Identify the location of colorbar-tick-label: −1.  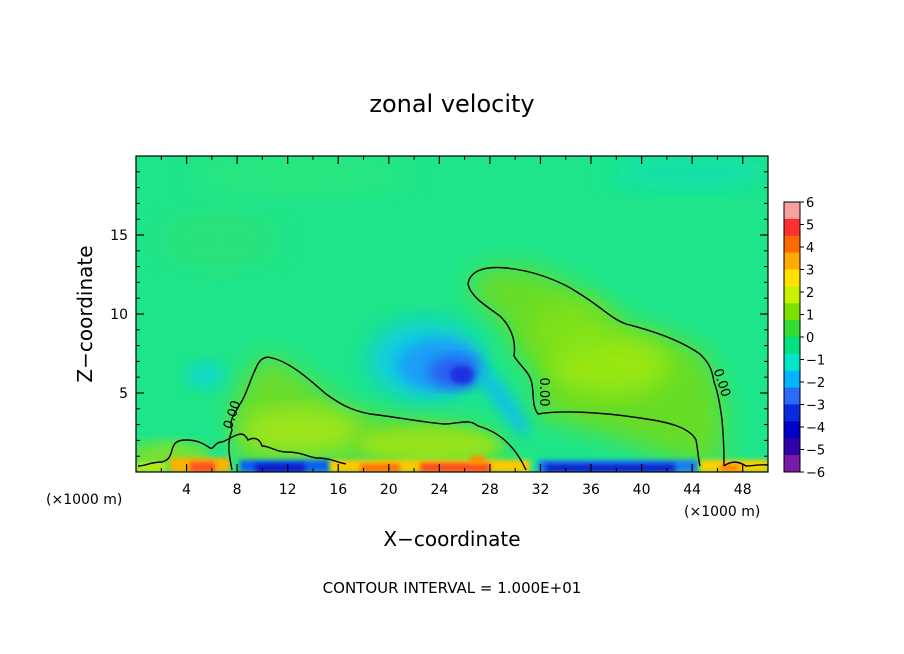
(815, 361).